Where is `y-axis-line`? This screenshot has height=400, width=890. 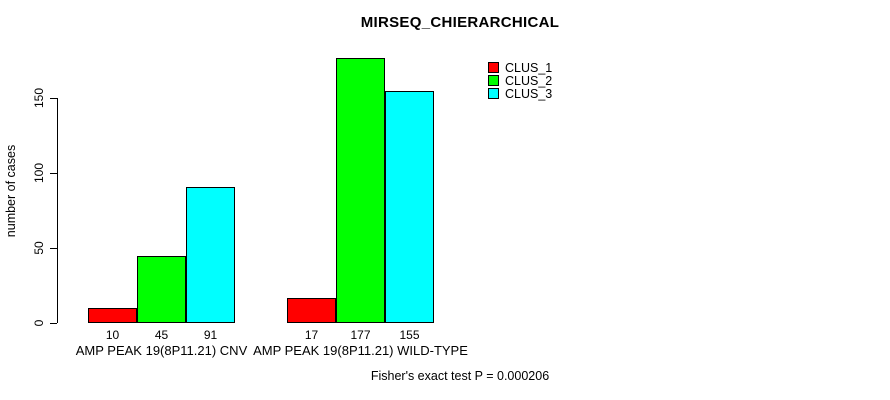
y-axis-line is located at coordinates (57, 210).